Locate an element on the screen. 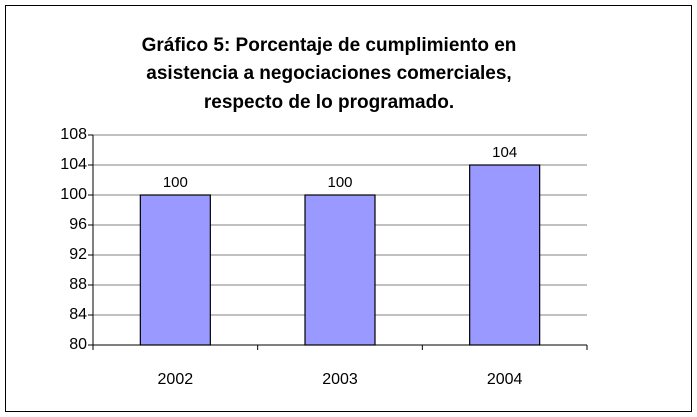 The height and width of the screenshot is (417, 697). x-tick-label: 2003 is located at coordinates (340, 379).